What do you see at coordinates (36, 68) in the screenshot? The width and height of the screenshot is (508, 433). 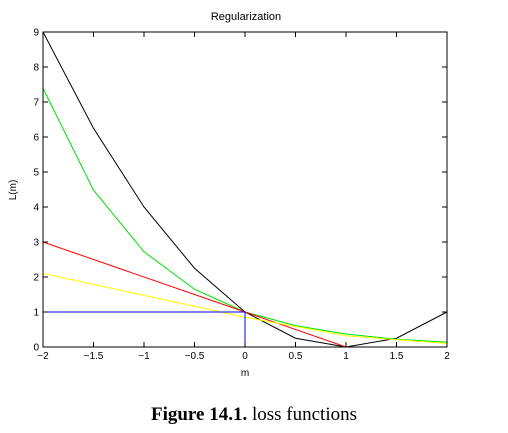 I see `y-tick-label: 8` at bounding box center [36, 68].